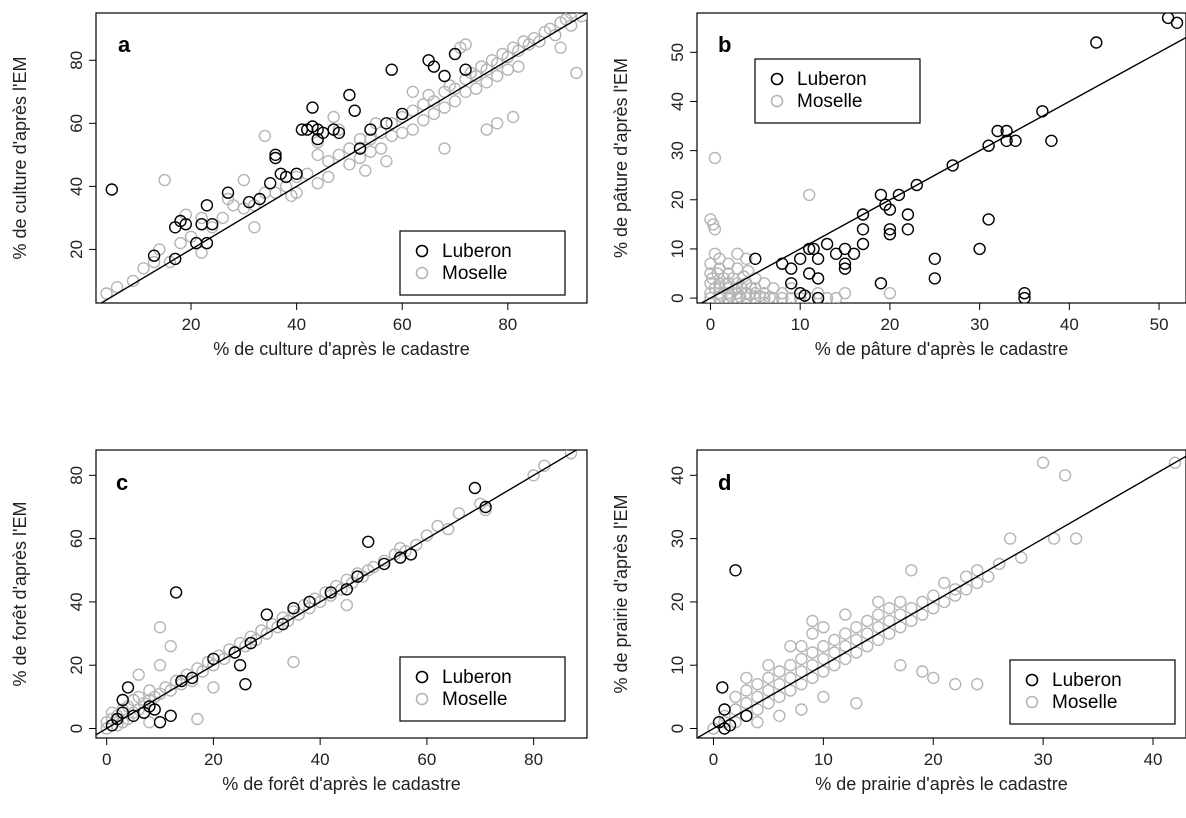  Describe the element at coordinates (122, 482) in the screenshot. I see `panel-letter: c` at that location.